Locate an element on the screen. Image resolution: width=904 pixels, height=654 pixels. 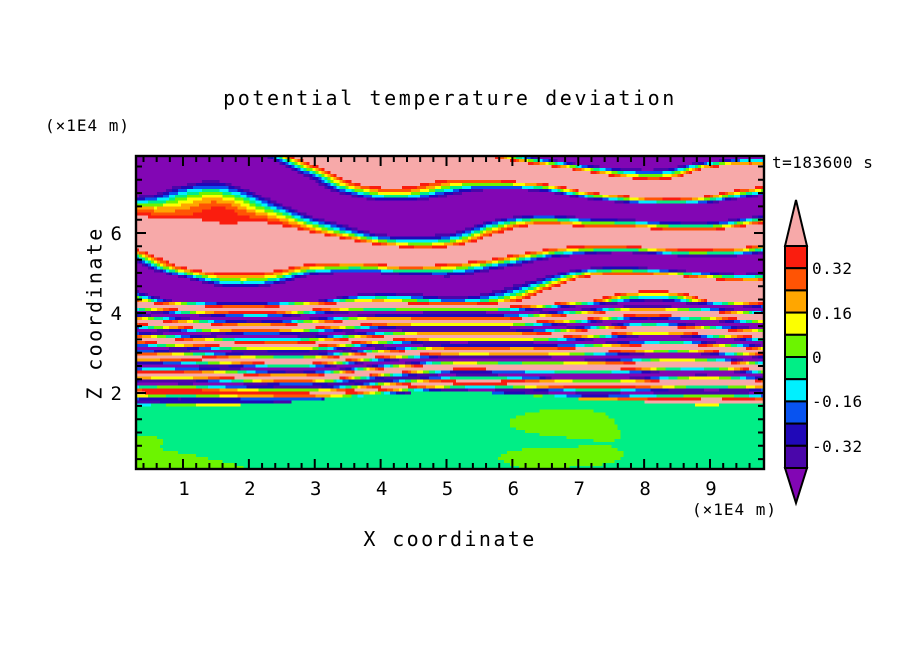
x-tick-label-7: 7 is located at coordinates (579, 489).